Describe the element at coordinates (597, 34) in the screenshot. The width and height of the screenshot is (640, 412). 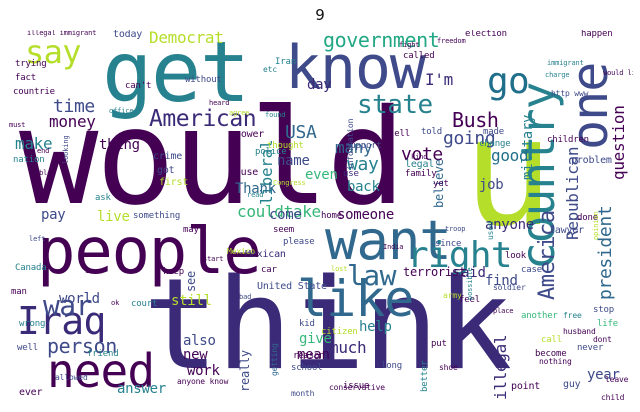
I see `word: happen` at that location.